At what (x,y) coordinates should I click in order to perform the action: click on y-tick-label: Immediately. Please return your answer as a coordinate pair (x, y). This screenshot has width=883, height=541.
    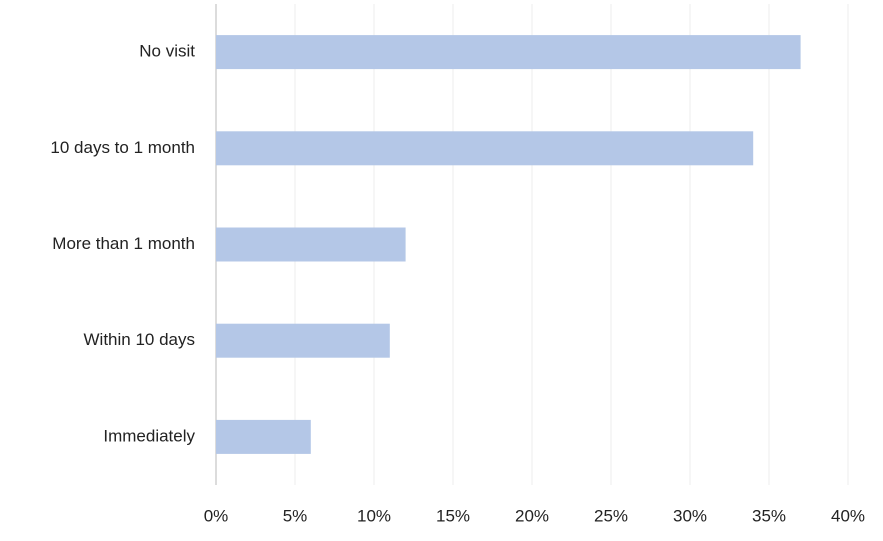
    Looking at the image, I should click on (149, 435).